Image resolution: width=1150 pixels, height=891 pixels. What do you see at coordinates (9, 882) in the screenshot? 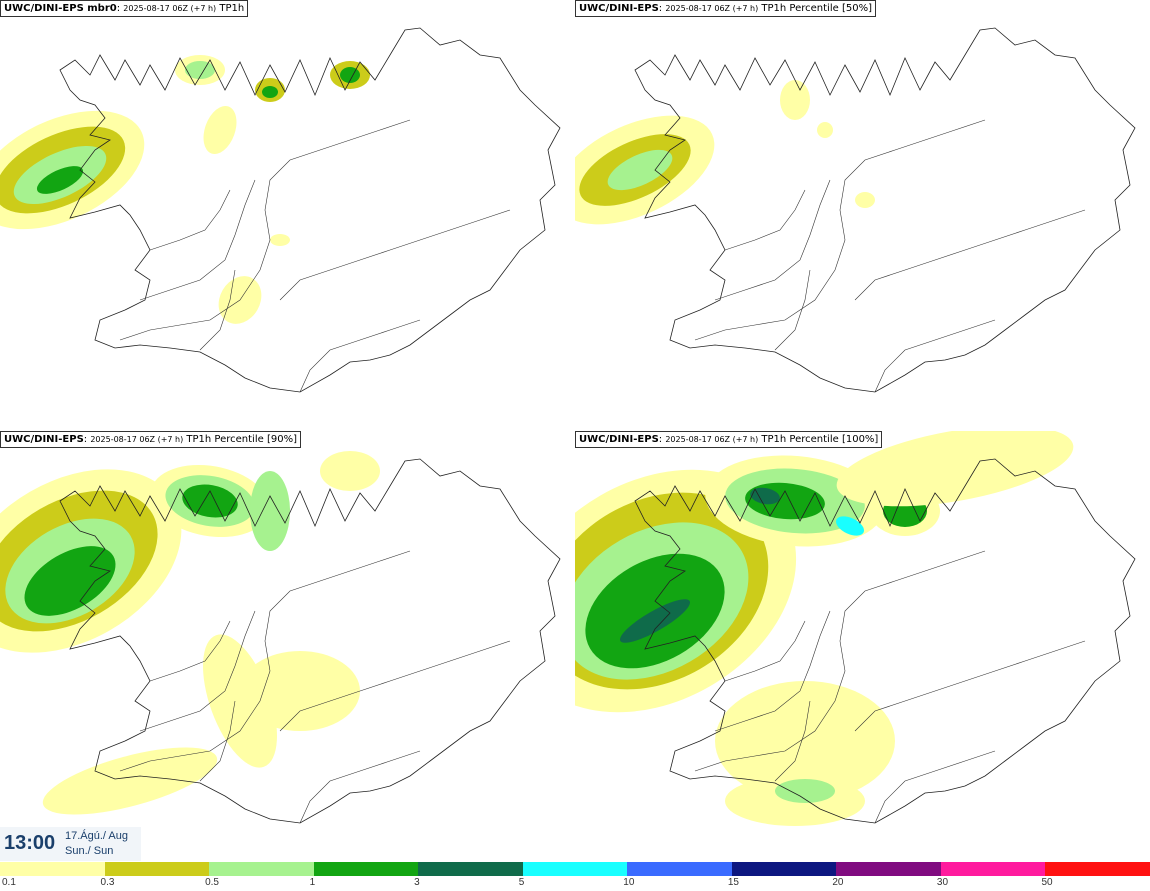
I see `legend-tick-label: 0.1` at bounding box center [9, 882].